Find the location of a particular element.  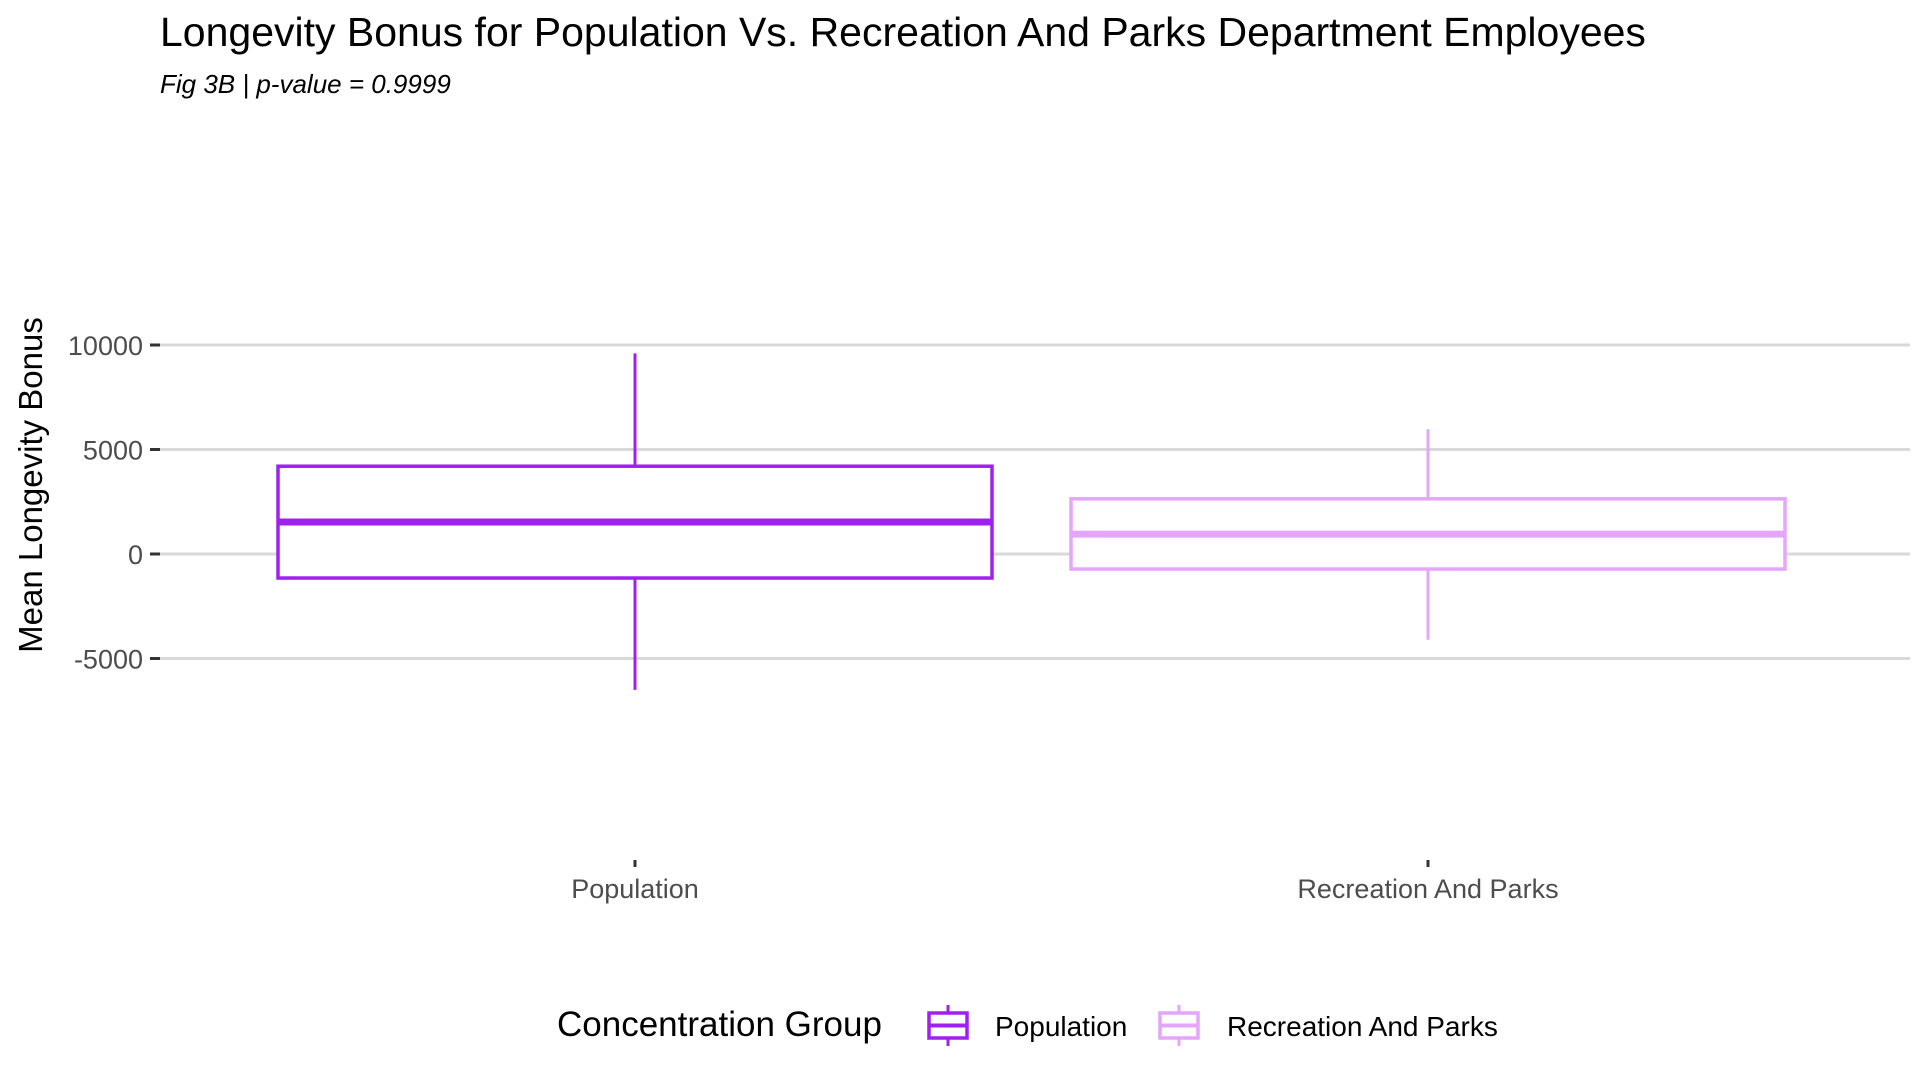

legend-label: Recreation And Parks is located at coordinates (1362, 1026).